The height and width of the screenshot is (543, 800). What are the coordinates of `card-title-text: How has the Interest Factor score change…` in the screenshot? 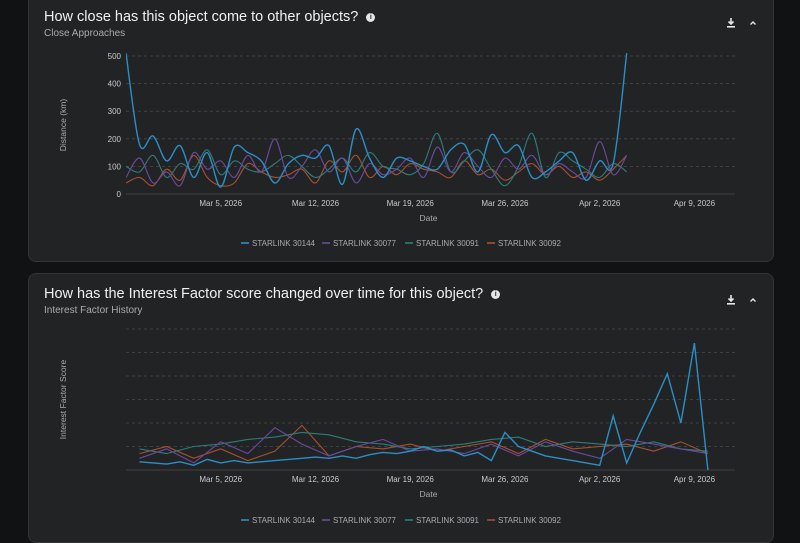 It's located at (264, 294).